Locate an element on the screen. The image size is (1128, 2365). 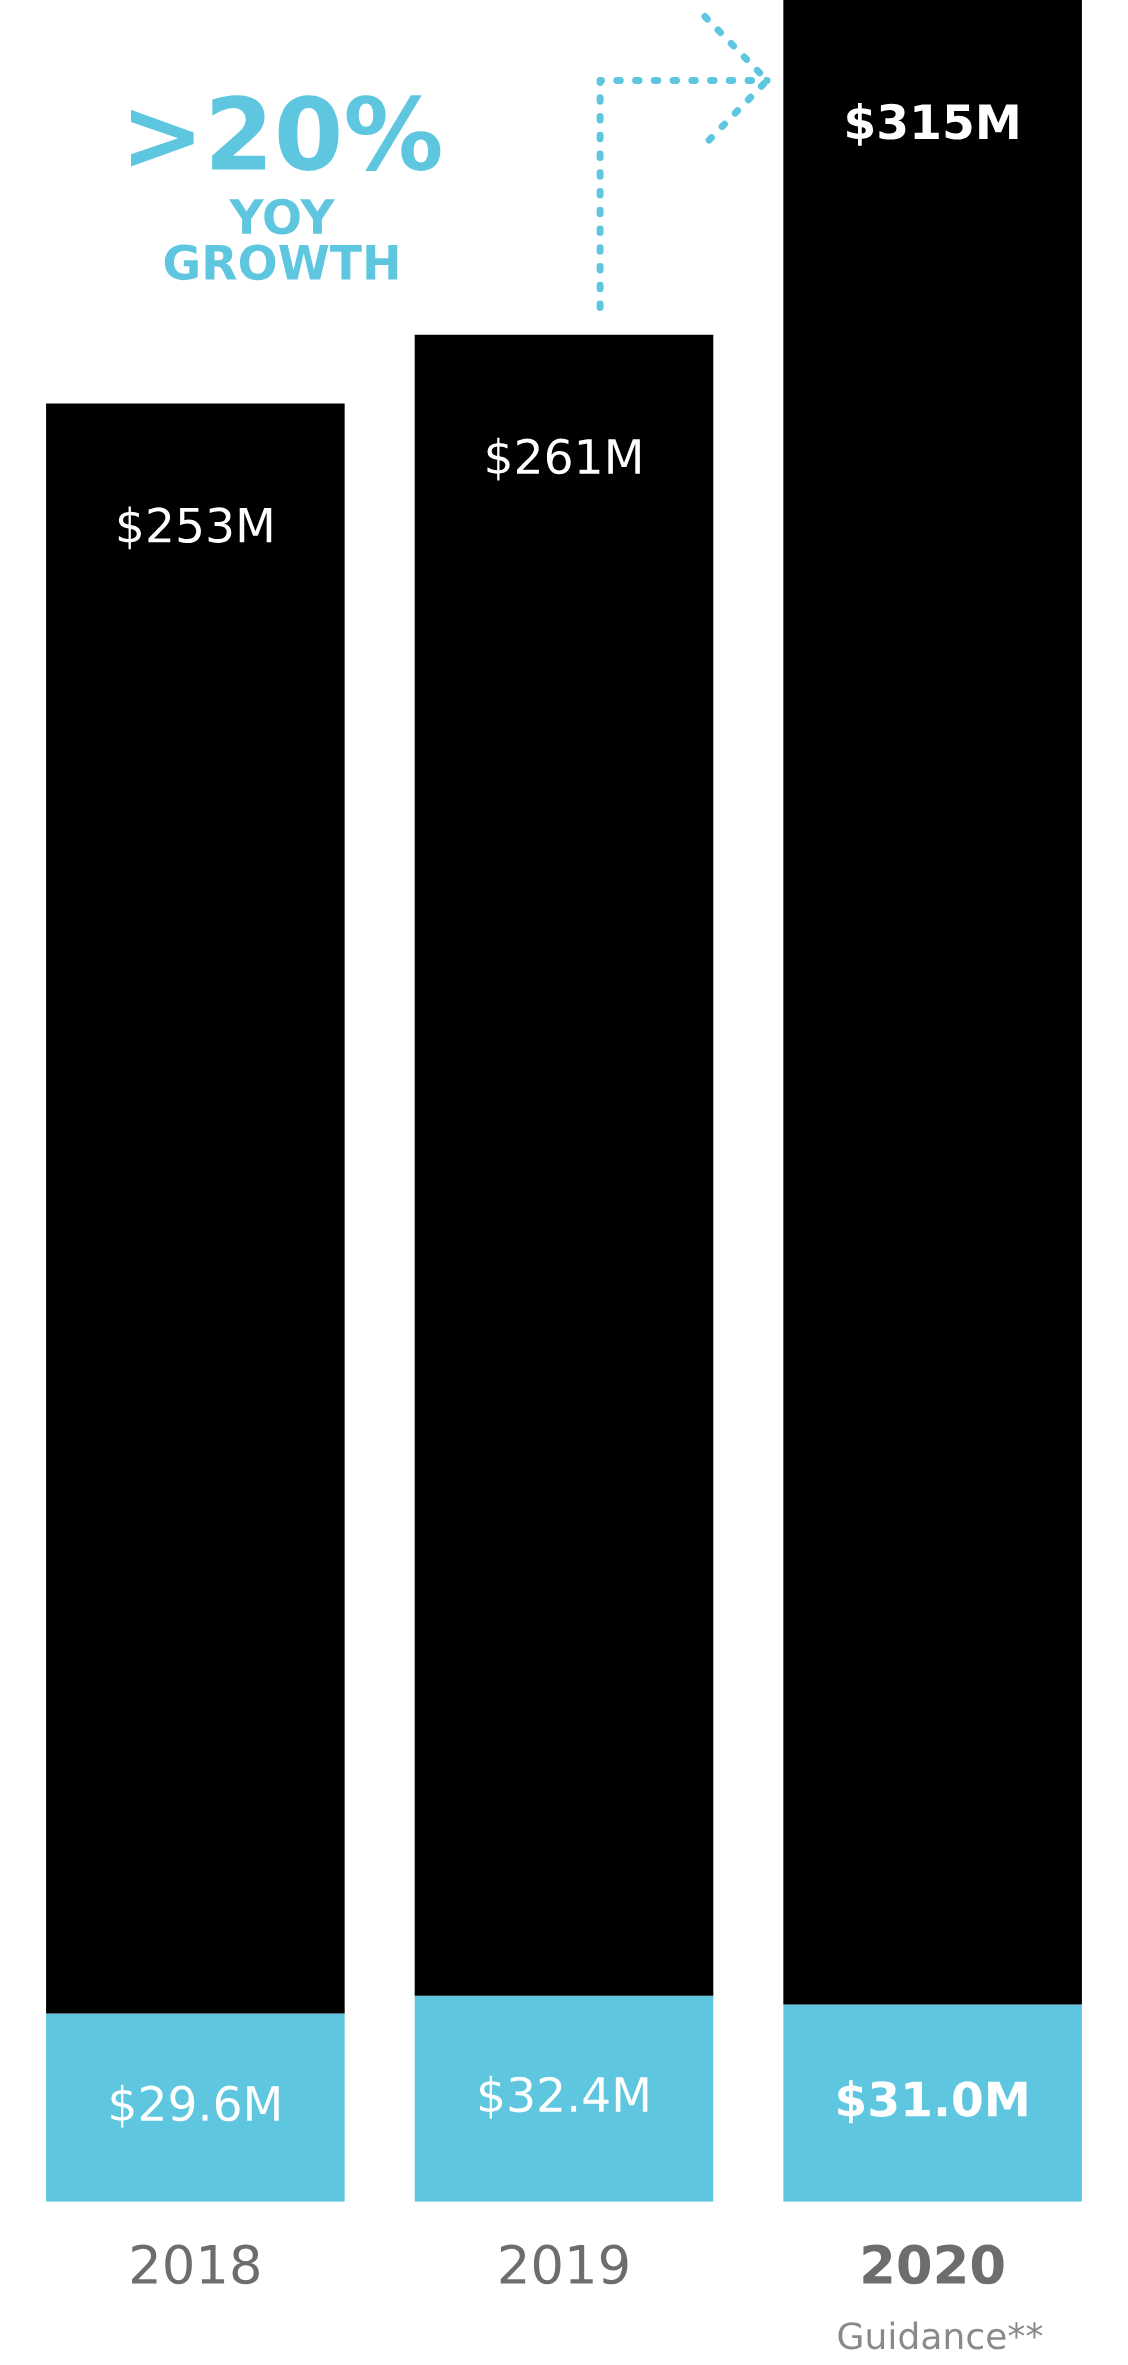
data-label: $29.6M is located at coordinates (195, 2106).